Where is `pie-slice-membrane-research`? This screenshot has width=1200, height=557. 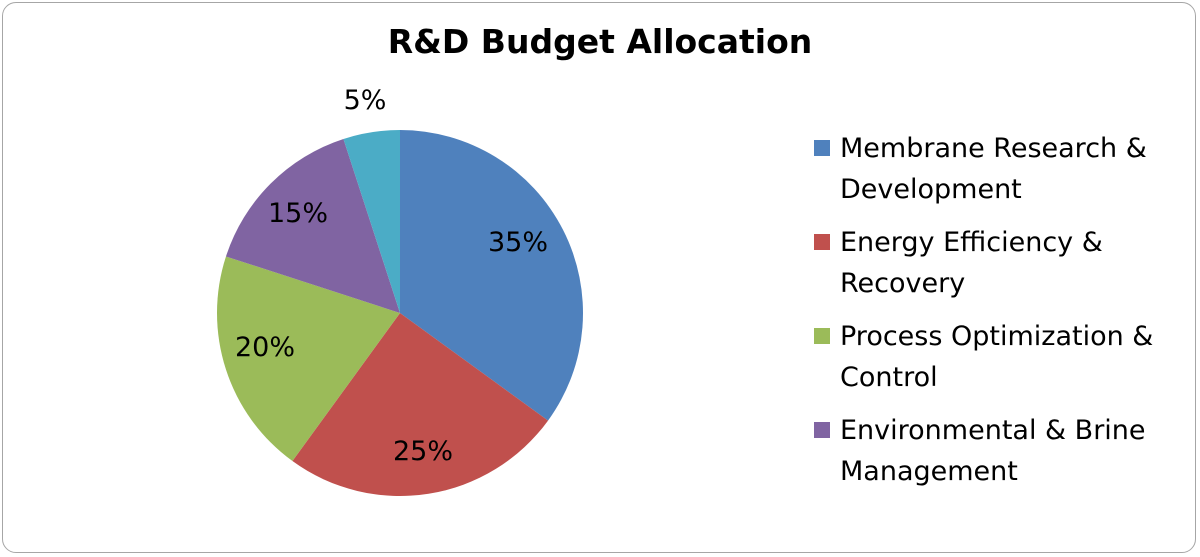 pie-slice-membrane-research is located at coordinates (491, 275).